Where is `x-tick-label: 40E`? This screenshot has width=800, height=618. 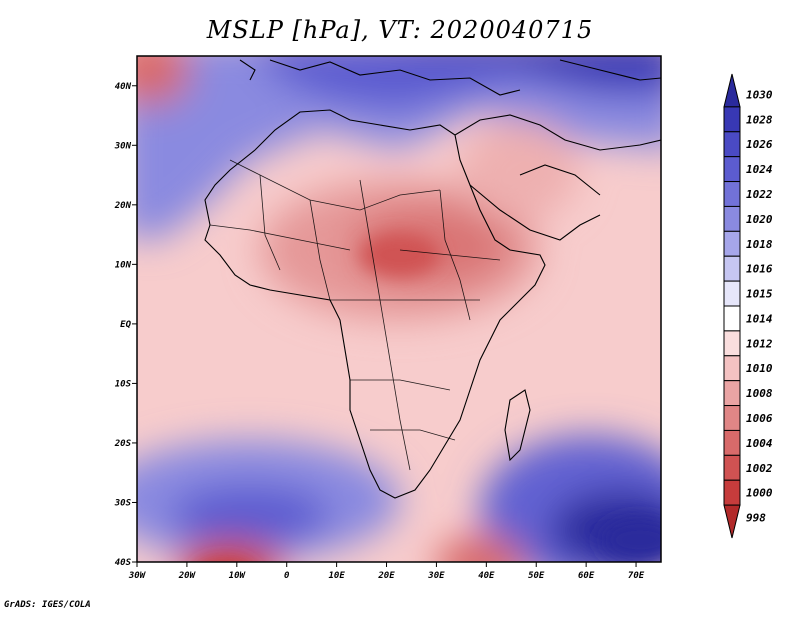 x-tick-label: 40E is located at coordinates (486, 576).